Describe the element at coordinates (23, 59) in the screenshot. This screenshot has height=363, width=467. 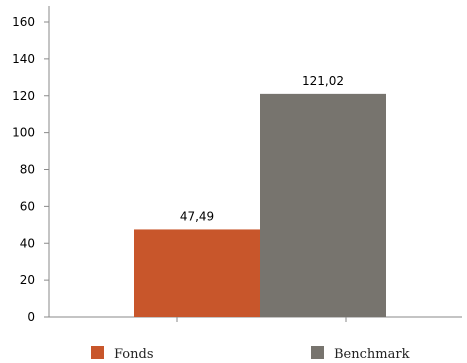
I see `y-tick-label: 140` at that location.